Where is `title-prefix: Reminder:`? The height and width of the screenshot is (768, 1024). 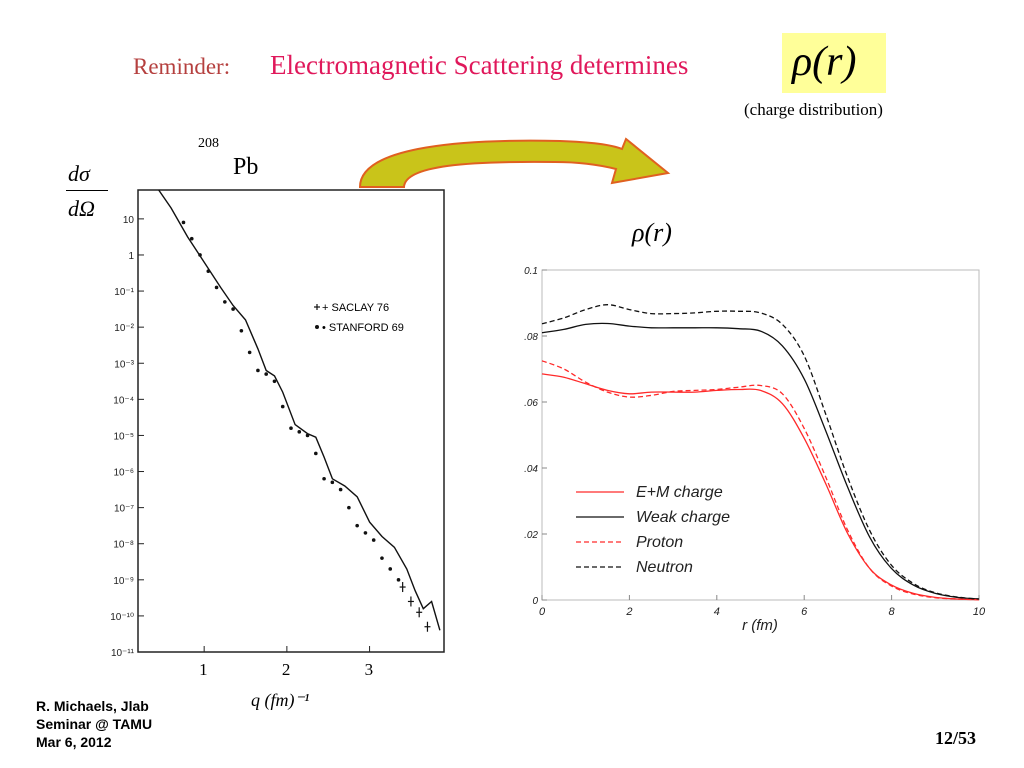 title-prefix: Reminder: is located at coordinates (182, 66).